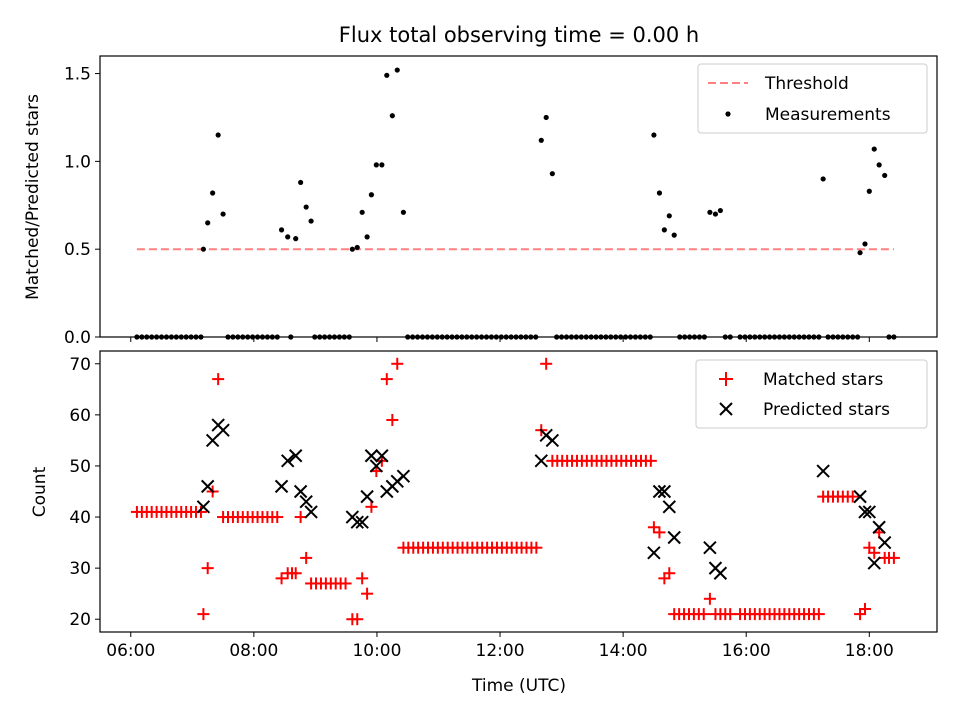 This screenshot has height=720, width=960. I want to click on count-y-tick-label: 50, so click(80, 467).